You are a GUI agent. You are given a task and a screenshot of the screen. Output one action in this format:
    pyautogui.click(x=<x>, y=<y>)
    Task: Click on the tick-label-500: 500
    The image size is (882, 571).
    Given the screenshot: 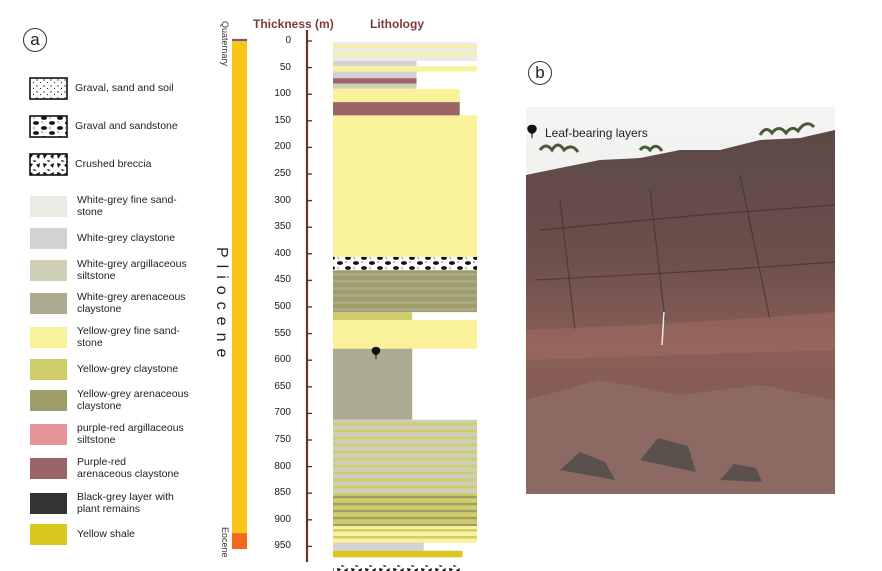 What is the action you would take?
    pyautogui.click(x=282, y=306)
    